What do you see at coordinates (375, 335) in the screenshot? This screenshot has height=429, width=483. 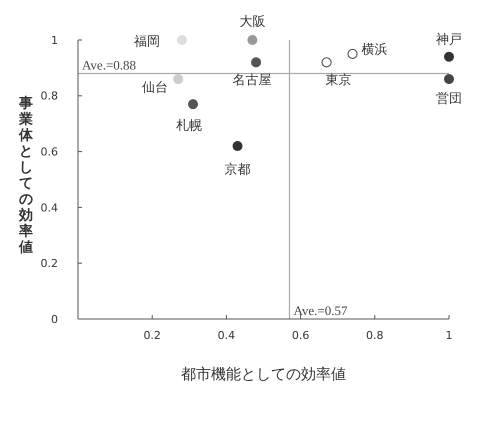 I see `x-tick-label: 0.8` at bounding box center [375, 335].